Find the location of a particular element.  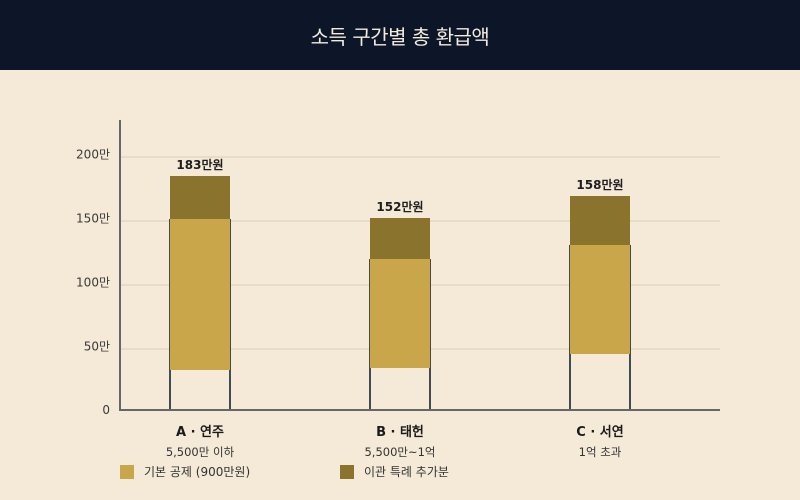

chart-title: 소득 구간별 총 환급액 is located at coordinates (400, 36).